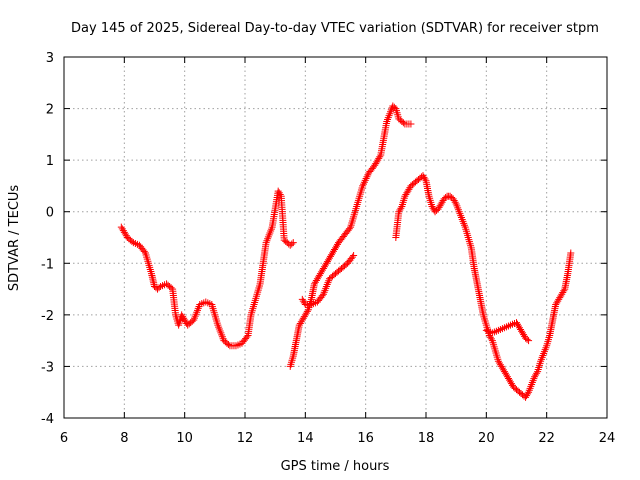 This screenshot has width=640, height=480. Describe the element at coordinates (50, 110) in the screenshot. I see `y-tick-label: 2` at that location.